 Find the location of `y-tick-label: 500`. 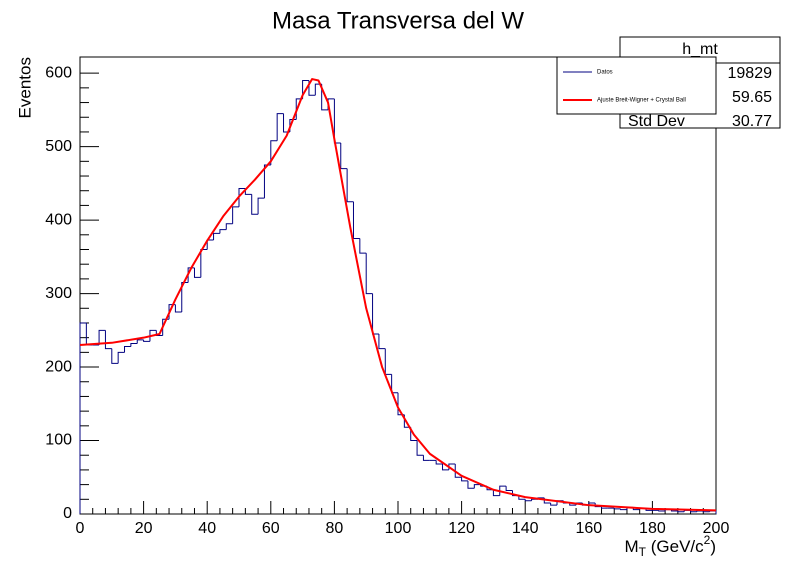

y-tick-label: 500 is located at coordinates (58, 146).